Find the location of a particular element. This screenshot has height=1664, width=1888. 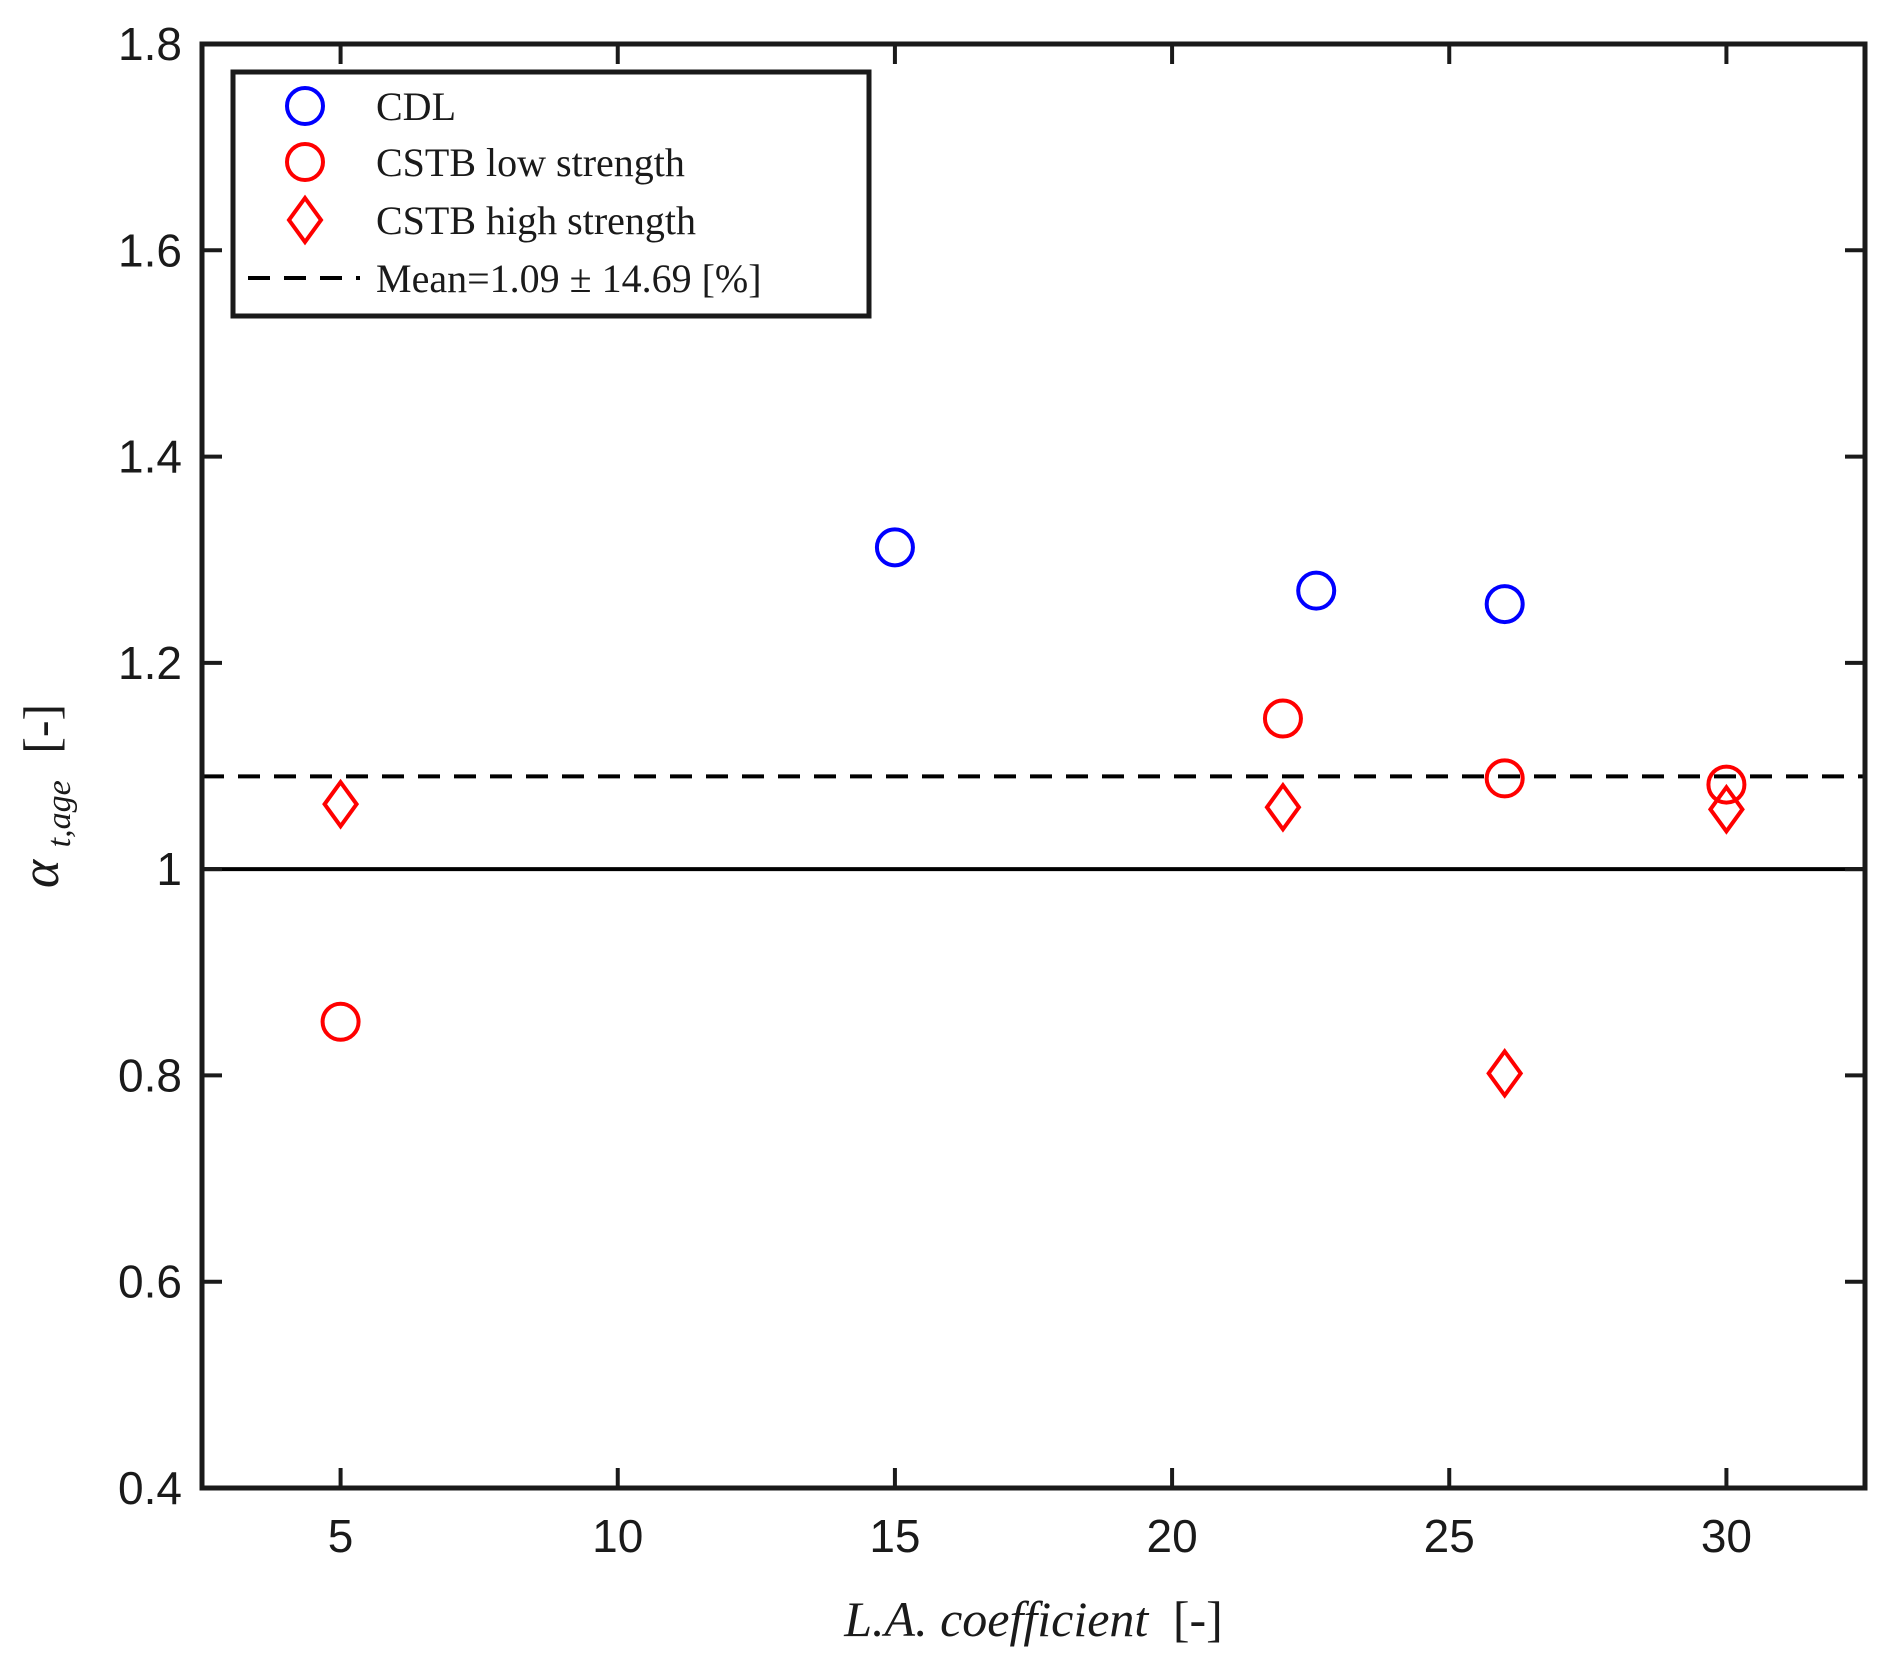

y-axis-label-subscript: t,age is located at coordinates (59, 813).